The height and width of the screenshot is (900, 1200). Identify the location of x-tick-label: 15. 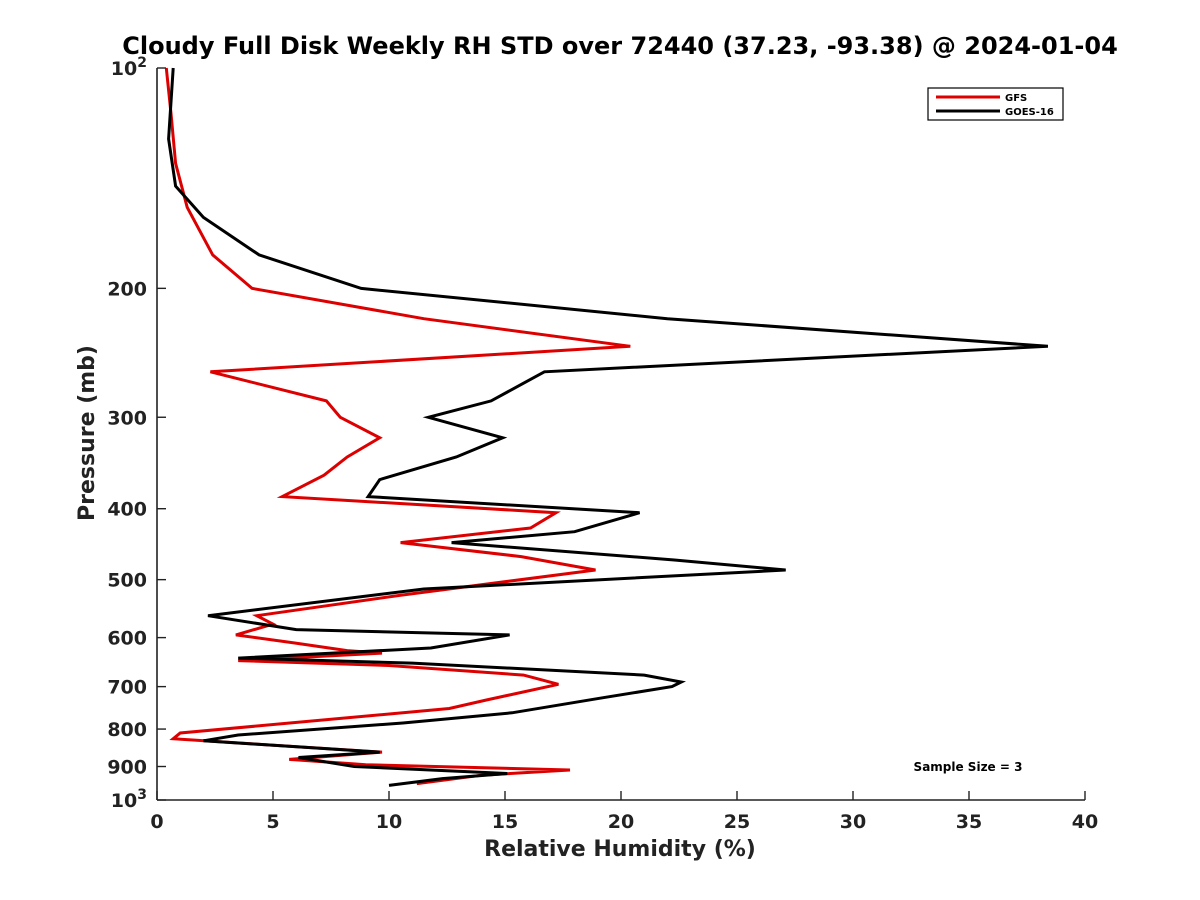
(505, 822).